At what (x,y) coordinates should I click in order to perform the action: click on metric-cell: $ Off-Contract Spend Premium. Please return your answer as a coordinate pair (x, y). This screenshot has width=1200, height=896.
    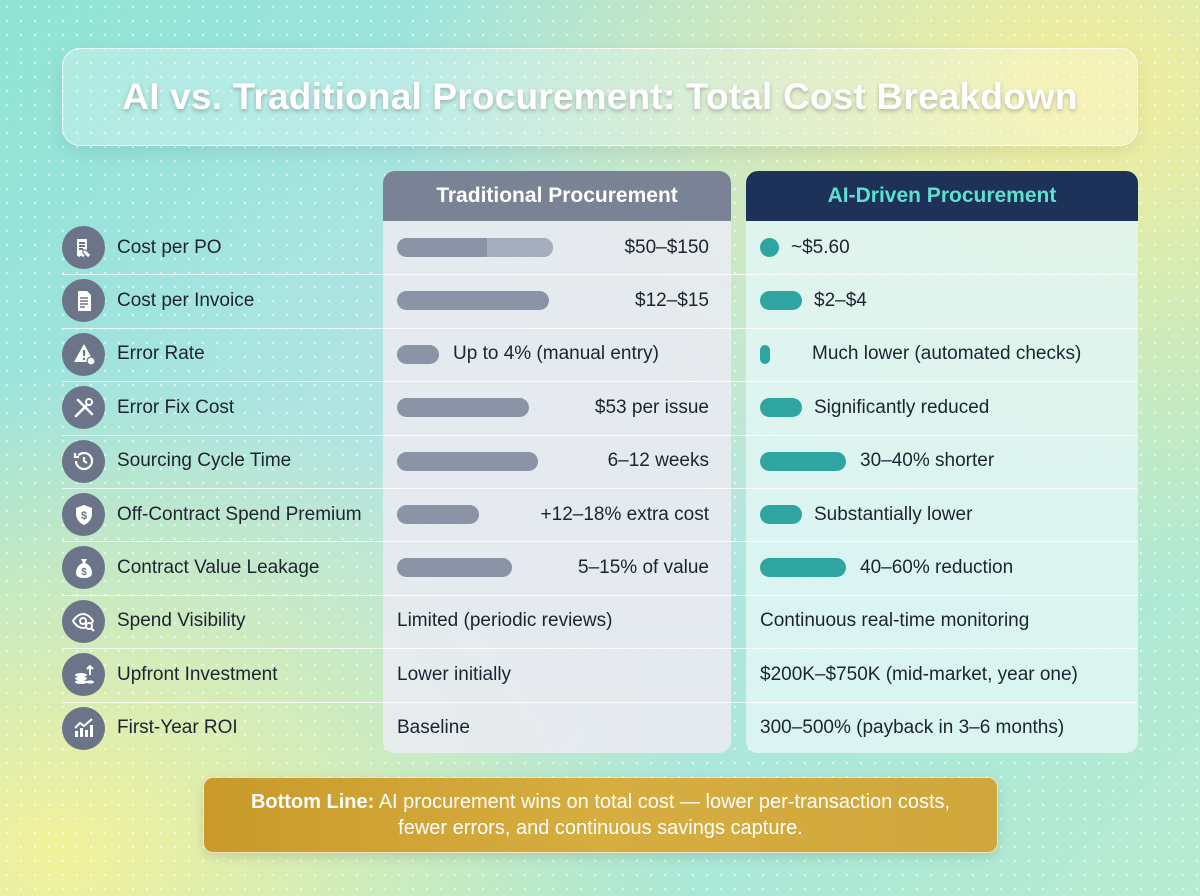
    Looking at the image, I should click on (222, 514).